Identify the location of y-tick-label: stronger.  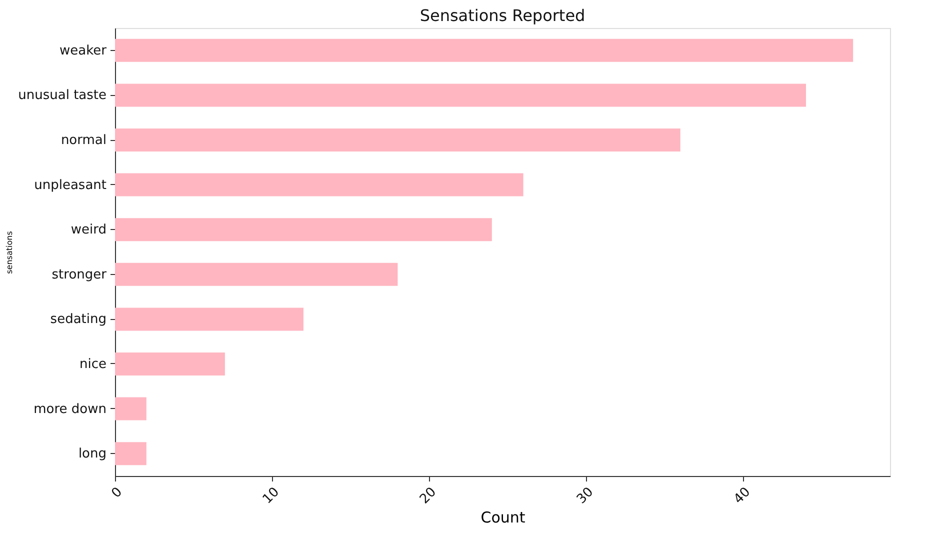
(80, 274).